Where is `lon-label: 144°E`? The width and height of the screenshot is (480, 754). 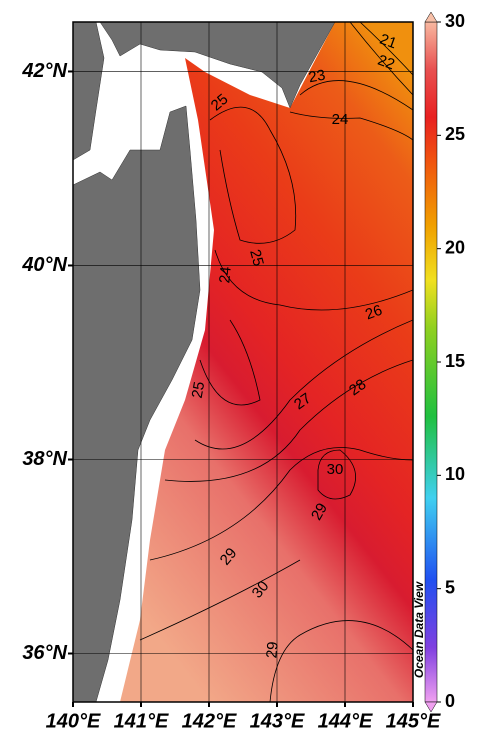
lon-label: 144°E is located at coordinates (345, 721).